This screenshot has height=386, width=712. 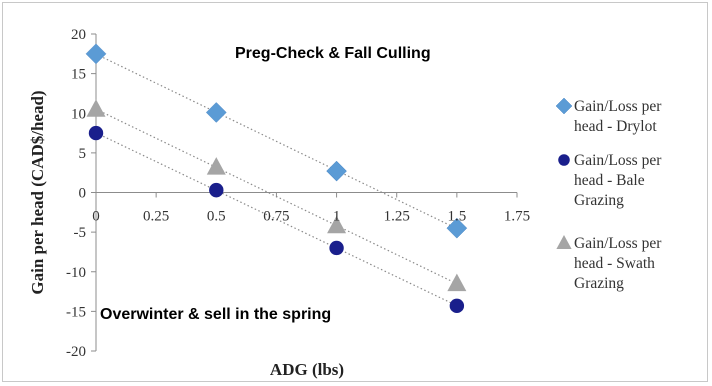 I want to click on annotation-overwinter: Overwinter & sell in the spring, so click(x=215, y=314).